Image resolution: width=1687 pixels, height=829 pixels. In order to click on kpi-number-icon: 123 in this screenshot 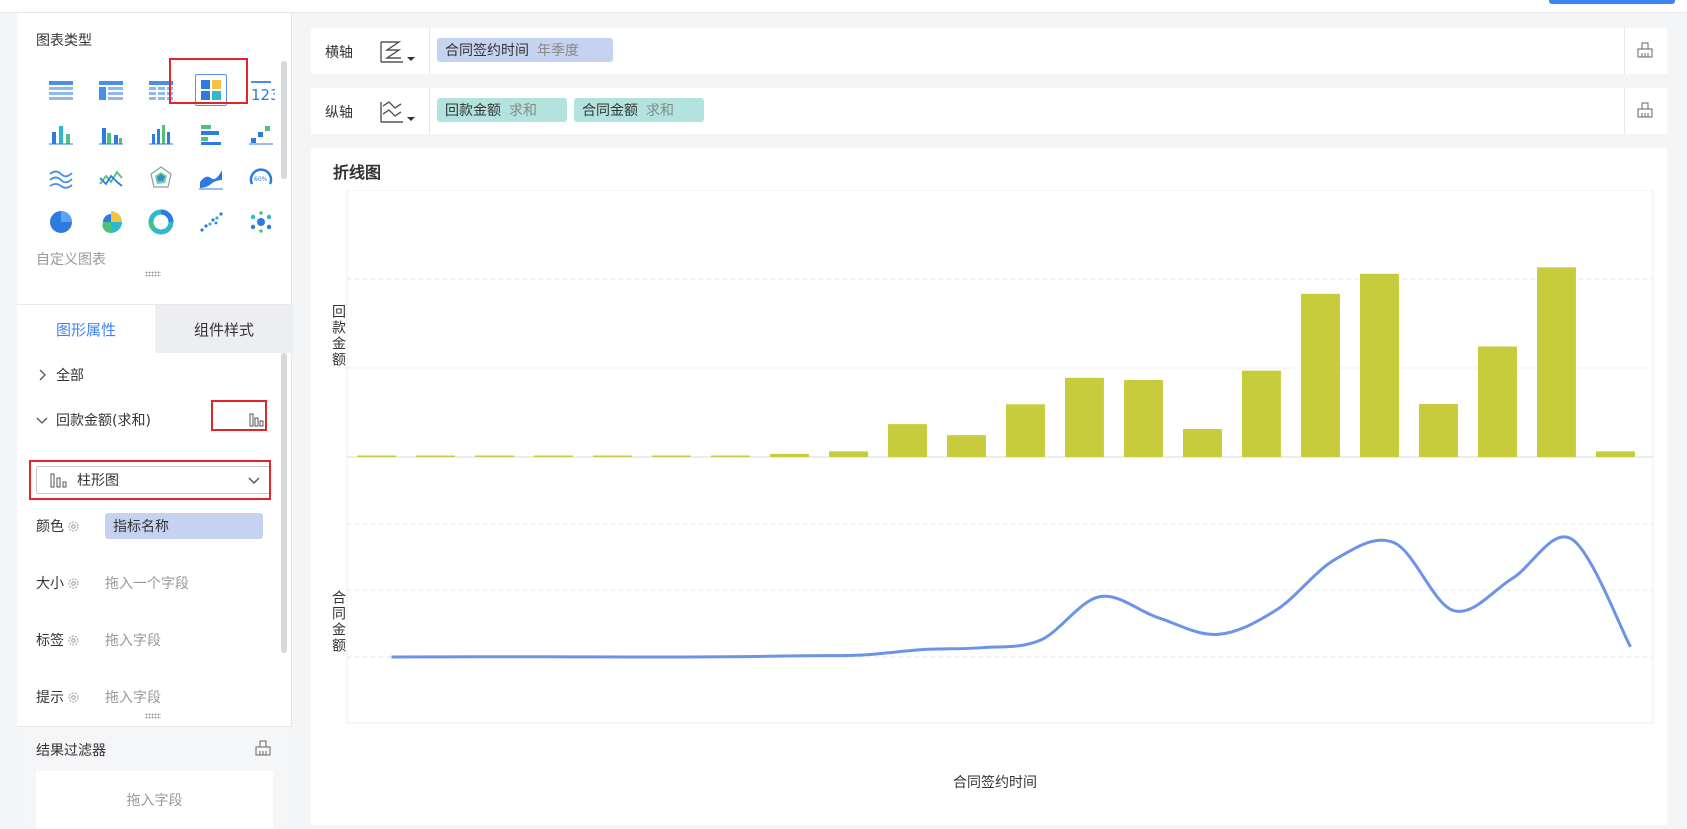, I will do `click(261, 90)`.